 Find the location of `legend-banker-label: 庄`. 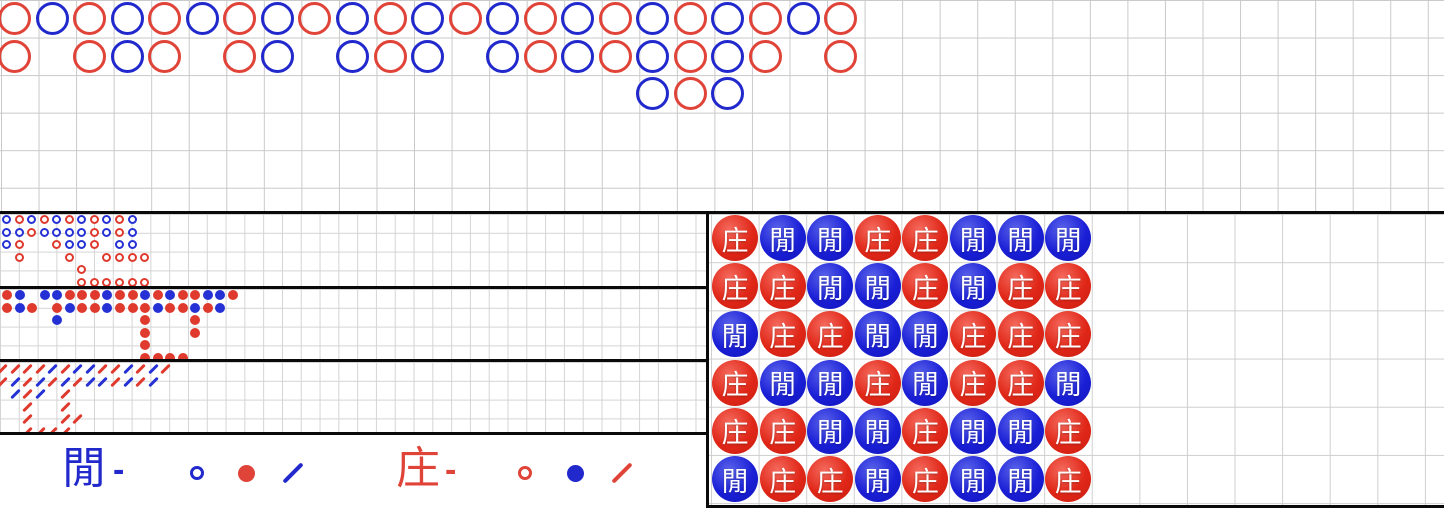

legend-banker-label: 庄 is located at coordinates (418, 468).